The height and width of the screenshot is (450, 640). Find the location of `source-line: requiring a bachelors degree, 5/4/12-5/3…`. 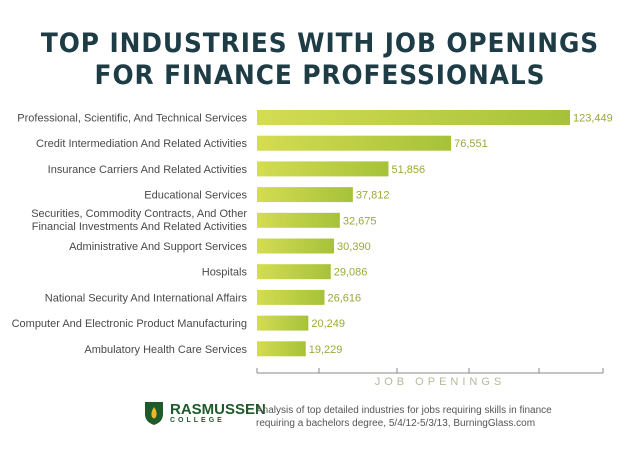

source-line: requiring a bachelors degree, 5/4/12-5/3… is located at coordinates (396, 423).